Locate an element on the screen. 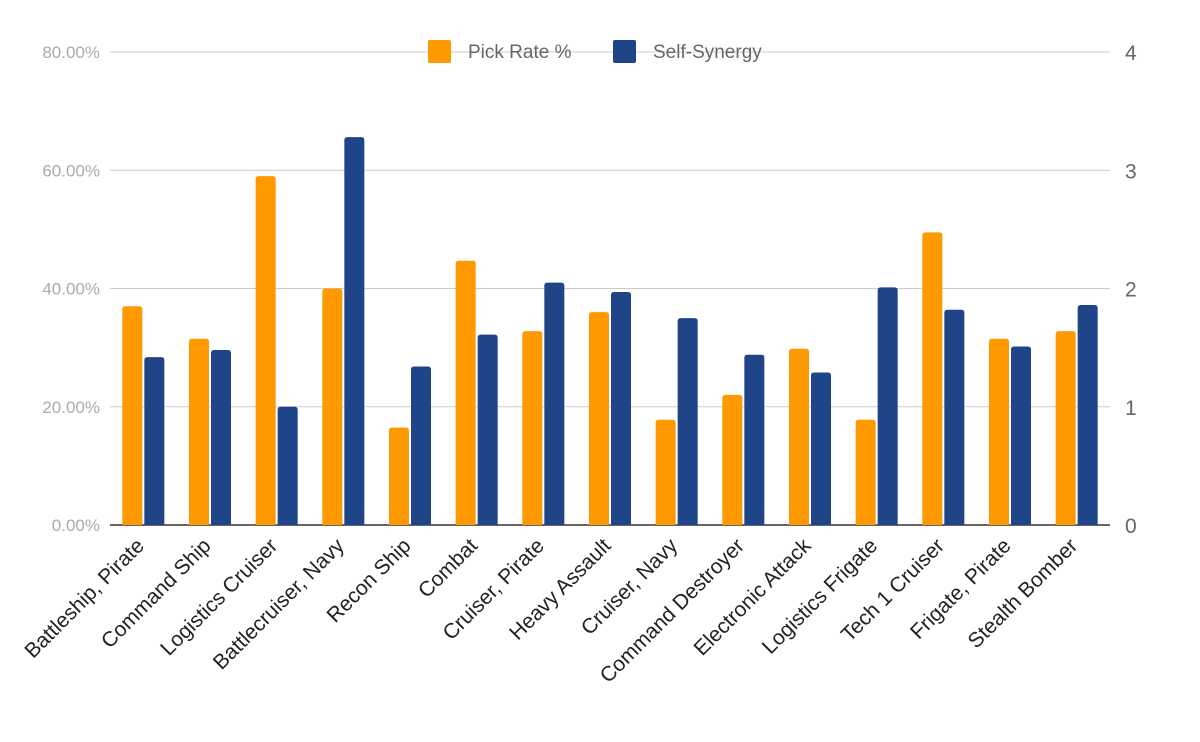 The image size is (1200, 742). left-tick-label: 0.00% is located at coordinates (76, 525).